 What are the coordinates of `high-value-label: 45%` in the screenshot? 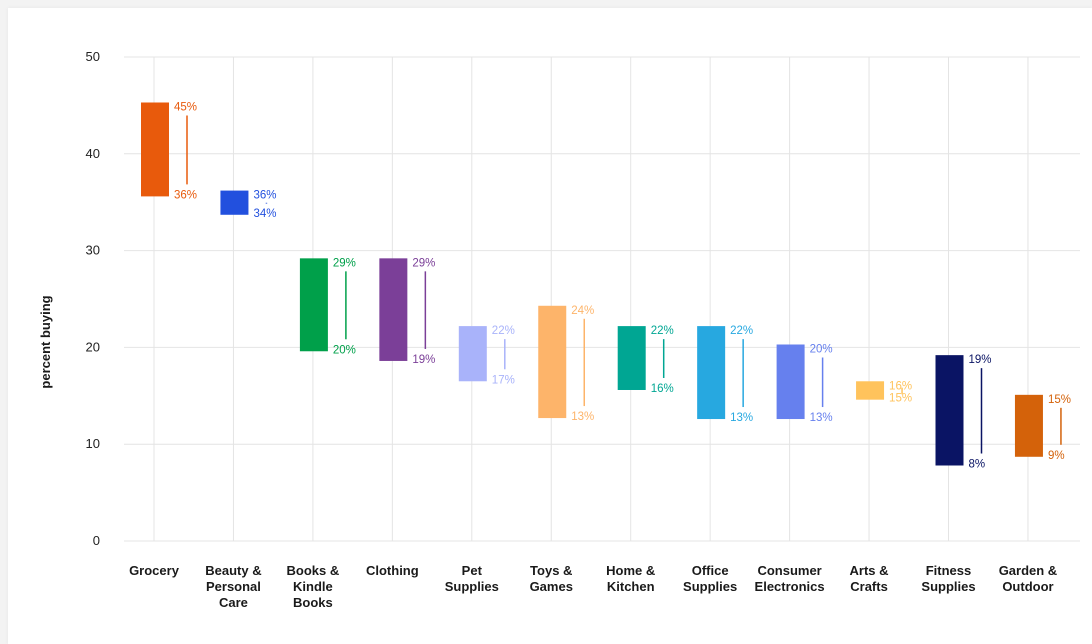 It's located at (185, 107).